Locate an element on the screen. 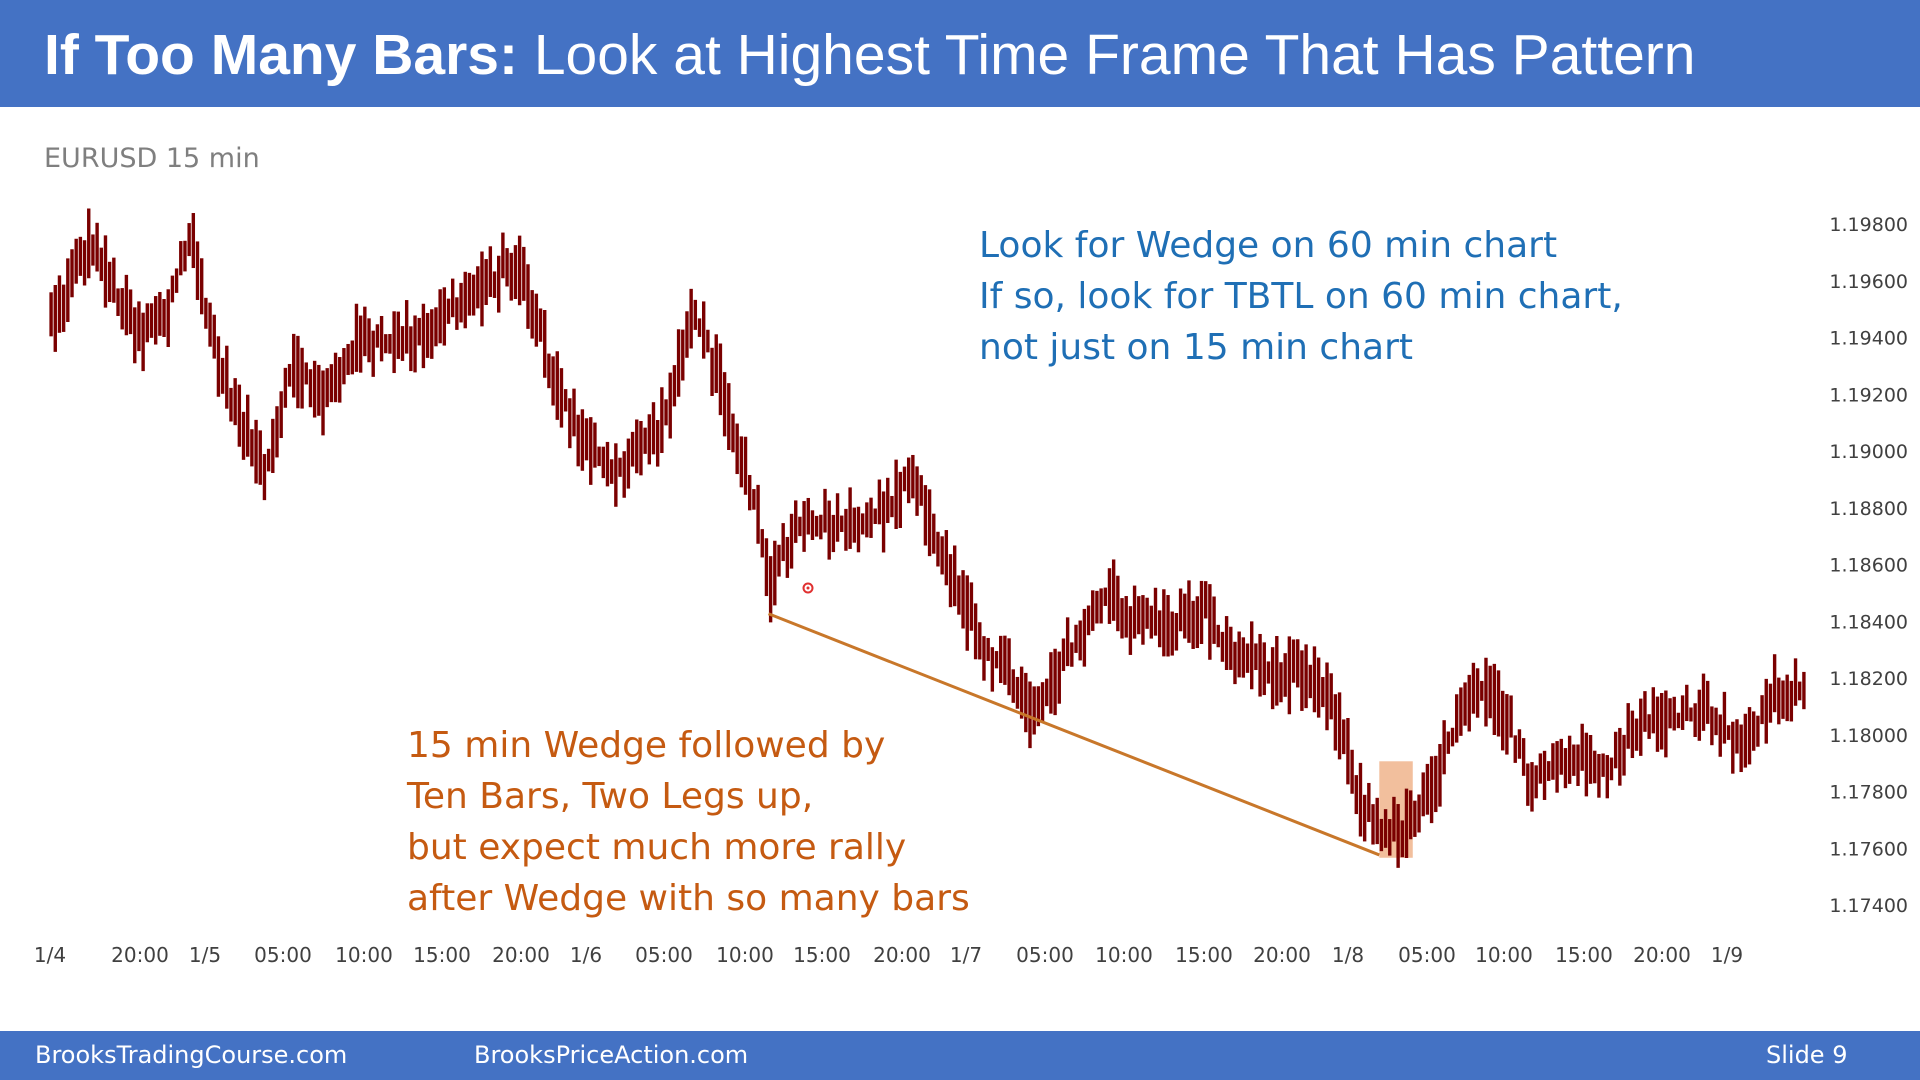  footer-left-link: BrooksTradingCourse.com is located at coordinates (191, 1055).